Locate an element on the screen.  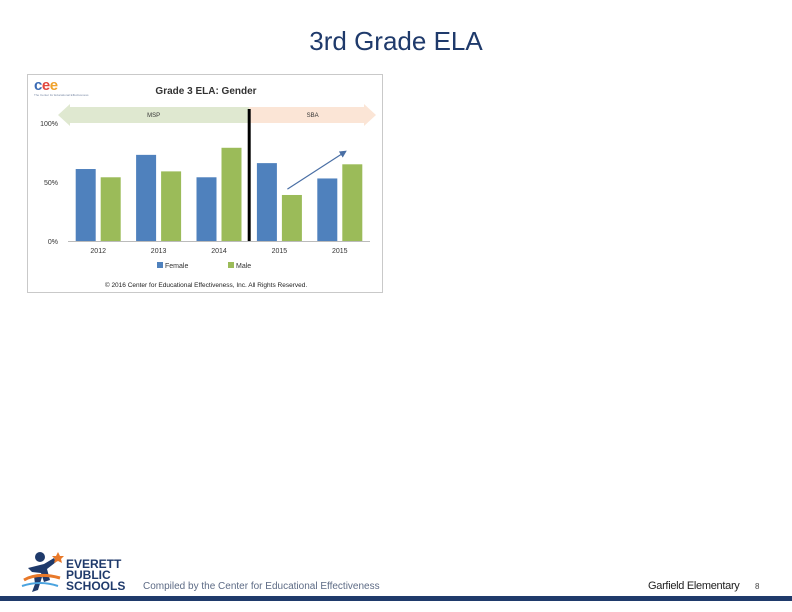
legend-label: Female is located at coordinates (176, 266).